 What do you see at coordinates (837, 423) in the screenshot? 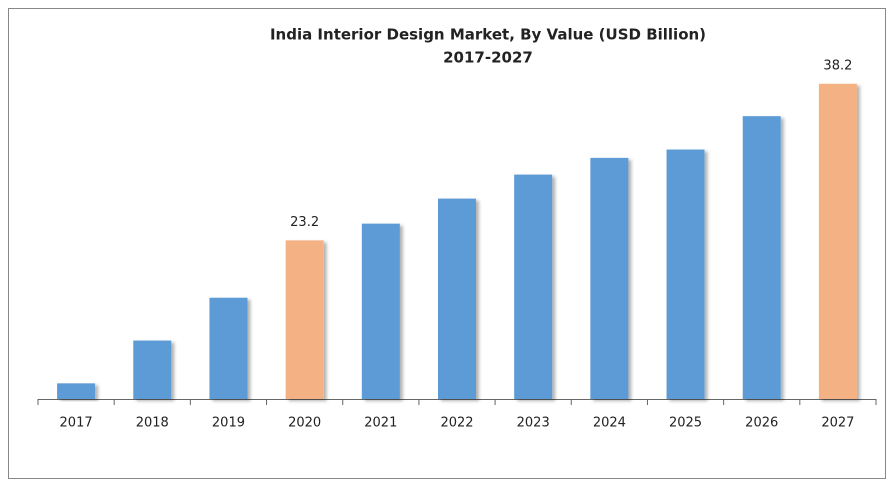
I see `x-tick-label: 2027` at bounding box center [837, 423].